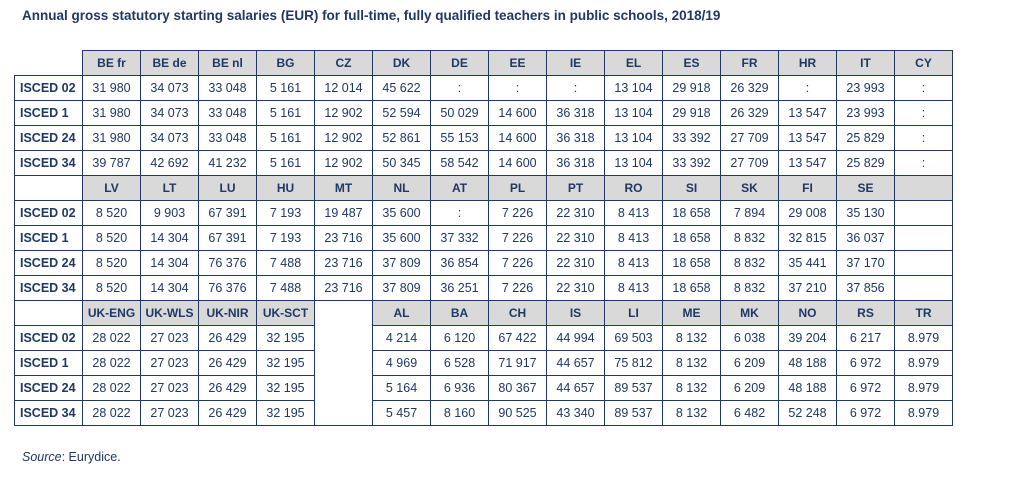 The width and height of the screenshot is (1024, 479). Describe the element at coordinates (169, 338) in the screenshot. I see `data-cell: 27 023` at that location.